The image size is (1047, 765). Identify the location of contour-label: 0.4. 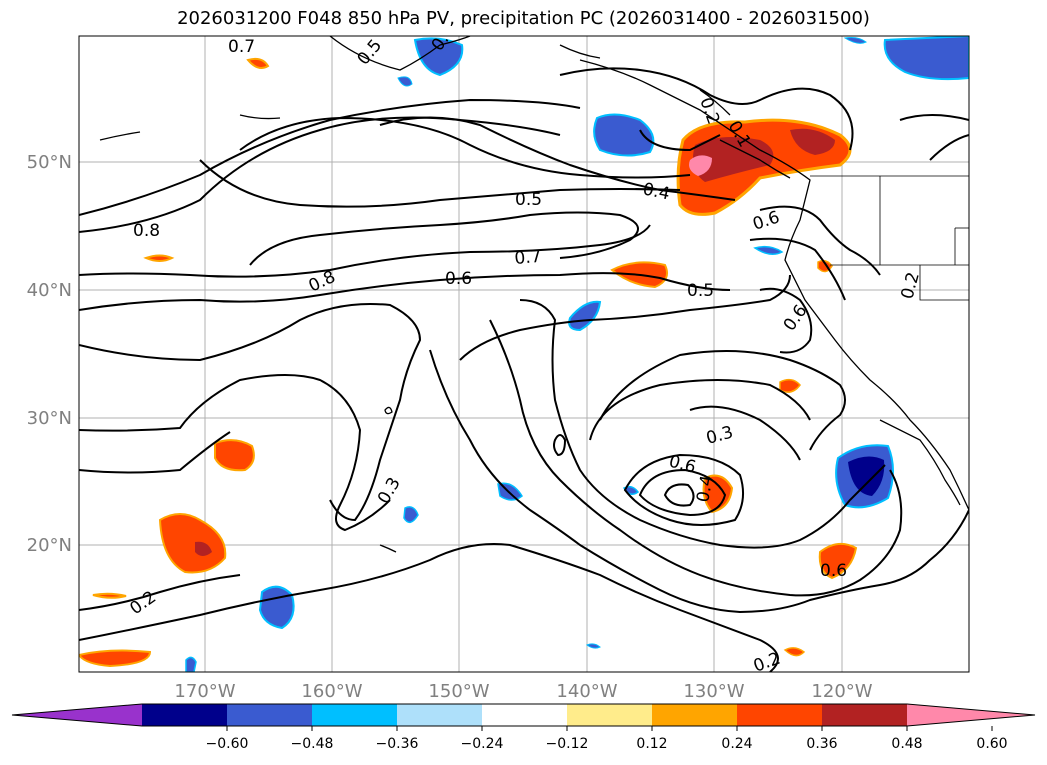
(705, 489).